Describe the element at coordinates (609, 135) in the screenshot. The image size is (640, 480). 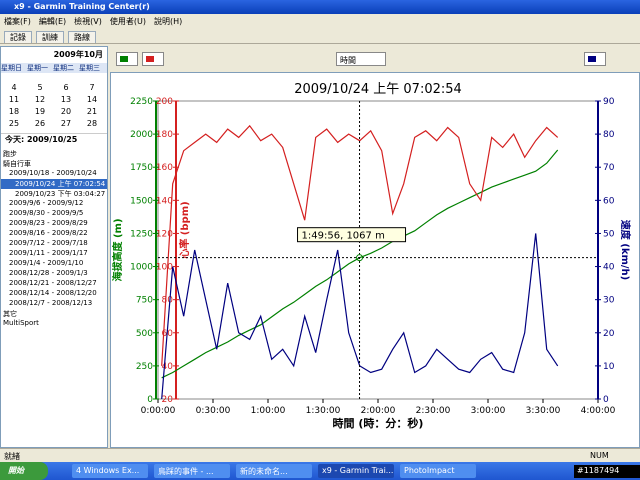
I see `y-tick-label: 80` at that location.